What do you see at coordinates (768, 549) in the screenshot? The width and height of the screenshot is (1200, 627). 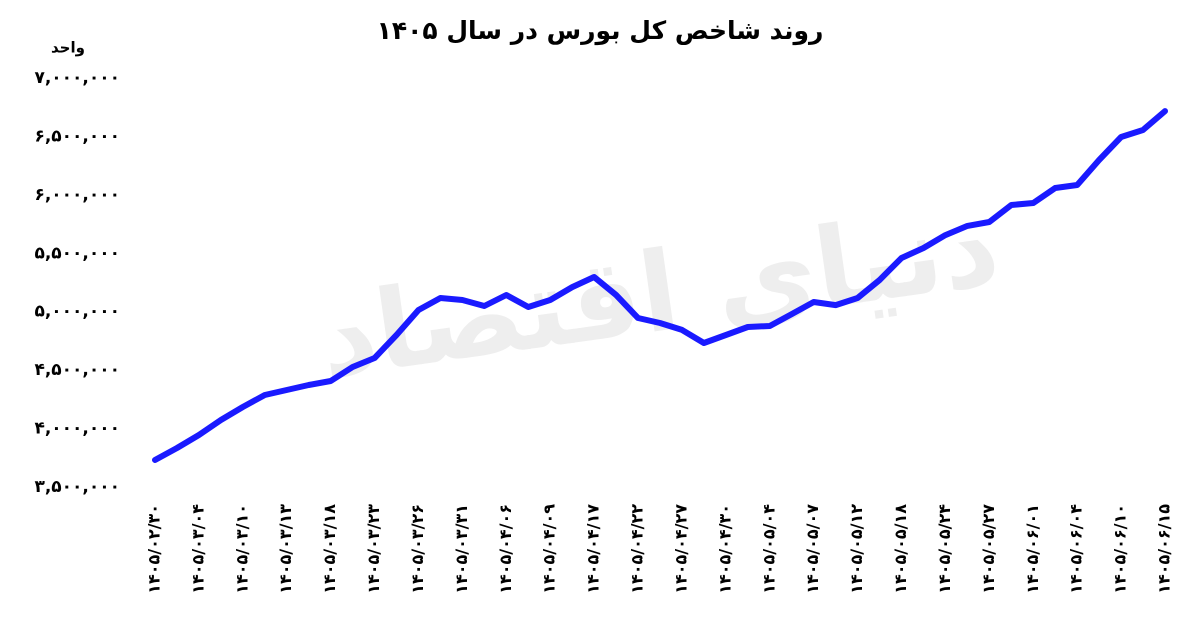 I see `x-tick-label: ۱۴۰۵/۰۵/۰۴` at bounding box center [768, 549].